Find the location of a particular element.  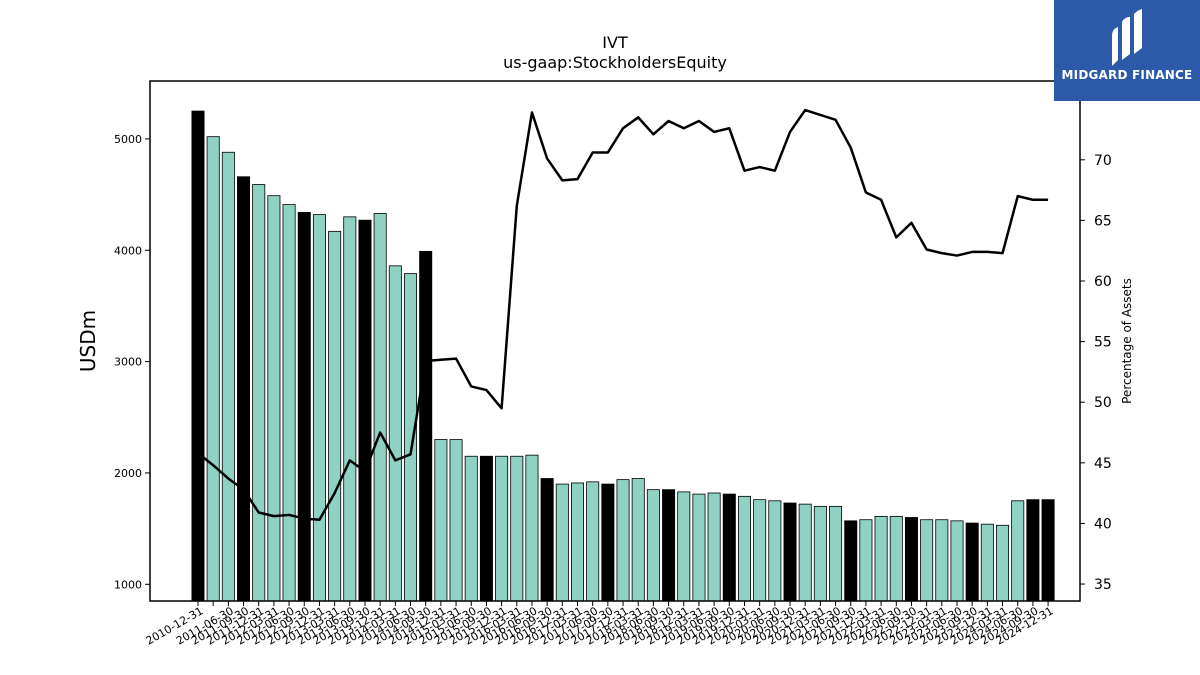

y2-axis-label: Percentage of Assets is located at coordinates (1127, 341).